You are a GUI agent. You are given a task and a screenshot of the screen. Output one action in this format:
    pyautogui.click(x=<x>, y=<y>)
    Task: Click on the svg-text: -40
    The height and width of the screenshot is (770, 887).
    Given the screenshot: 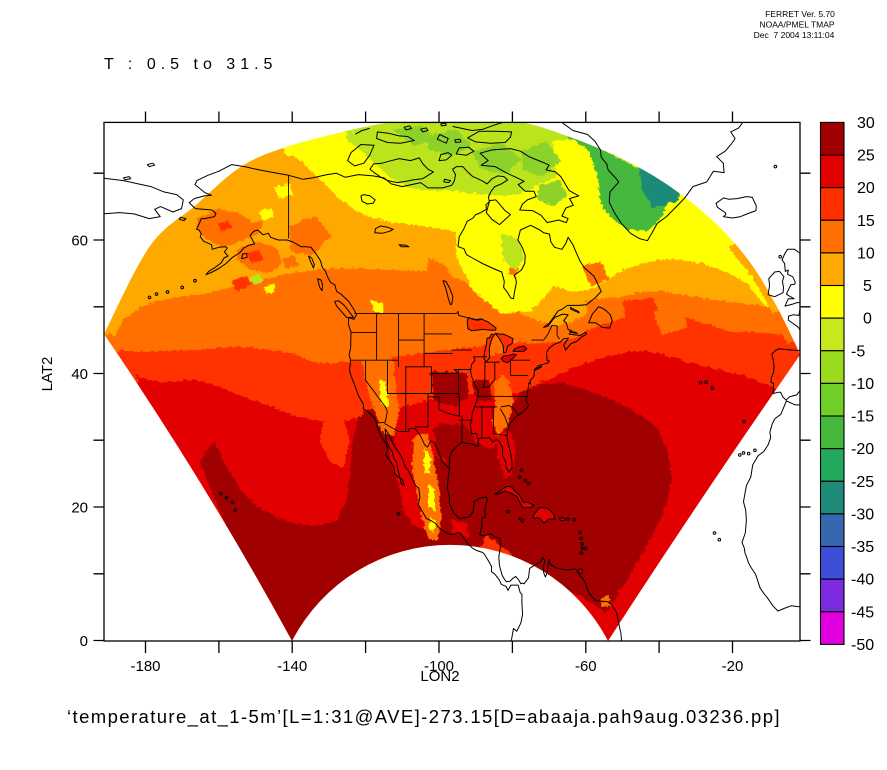 What is the action you would take?
    pyautogui.click(x=862, y=580)
    